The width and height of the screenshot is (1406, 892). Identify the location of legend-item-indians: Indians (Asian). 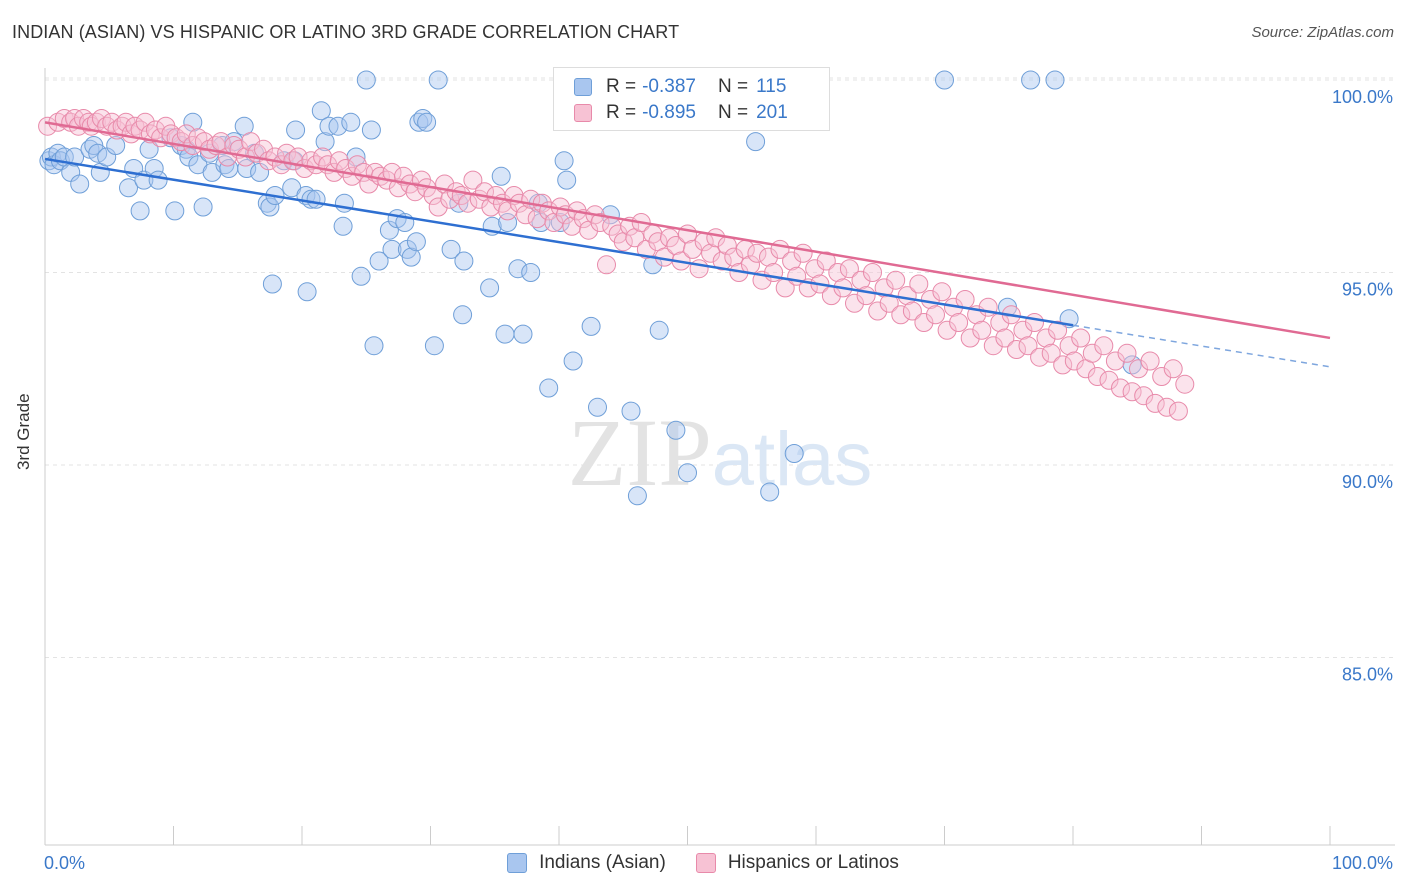
(586, 863).